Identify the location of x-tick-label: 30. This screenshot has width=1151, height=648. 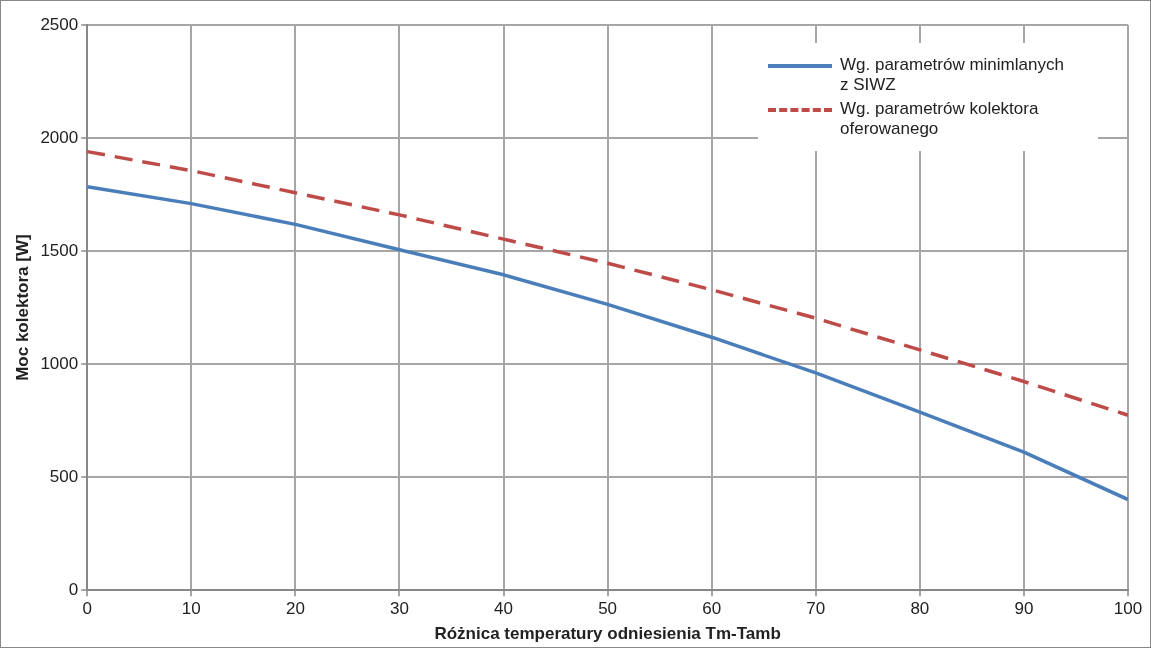
(399, 609).